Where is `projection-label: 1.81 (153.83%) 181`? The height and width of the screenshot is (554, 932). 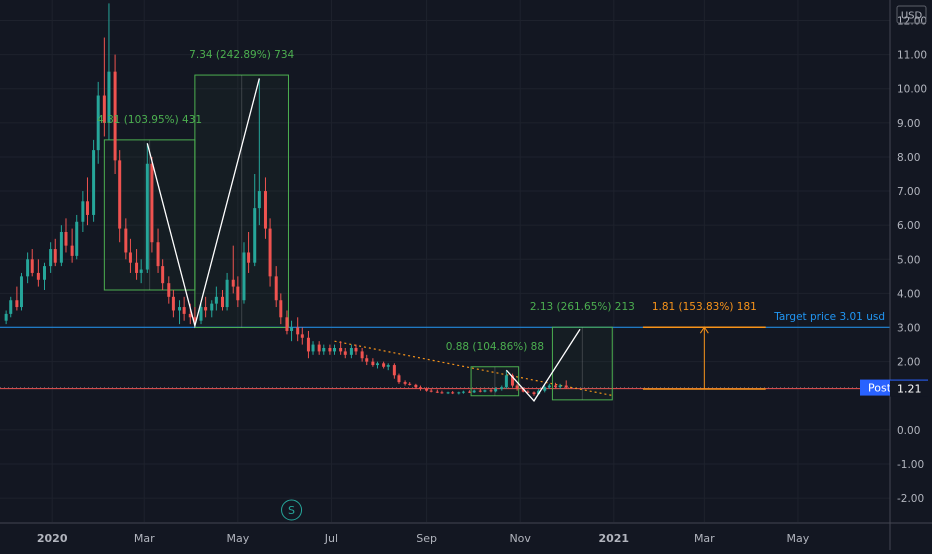 projection-label: 1.81 (153.83%) 181 is located at coordinates (704, 307).